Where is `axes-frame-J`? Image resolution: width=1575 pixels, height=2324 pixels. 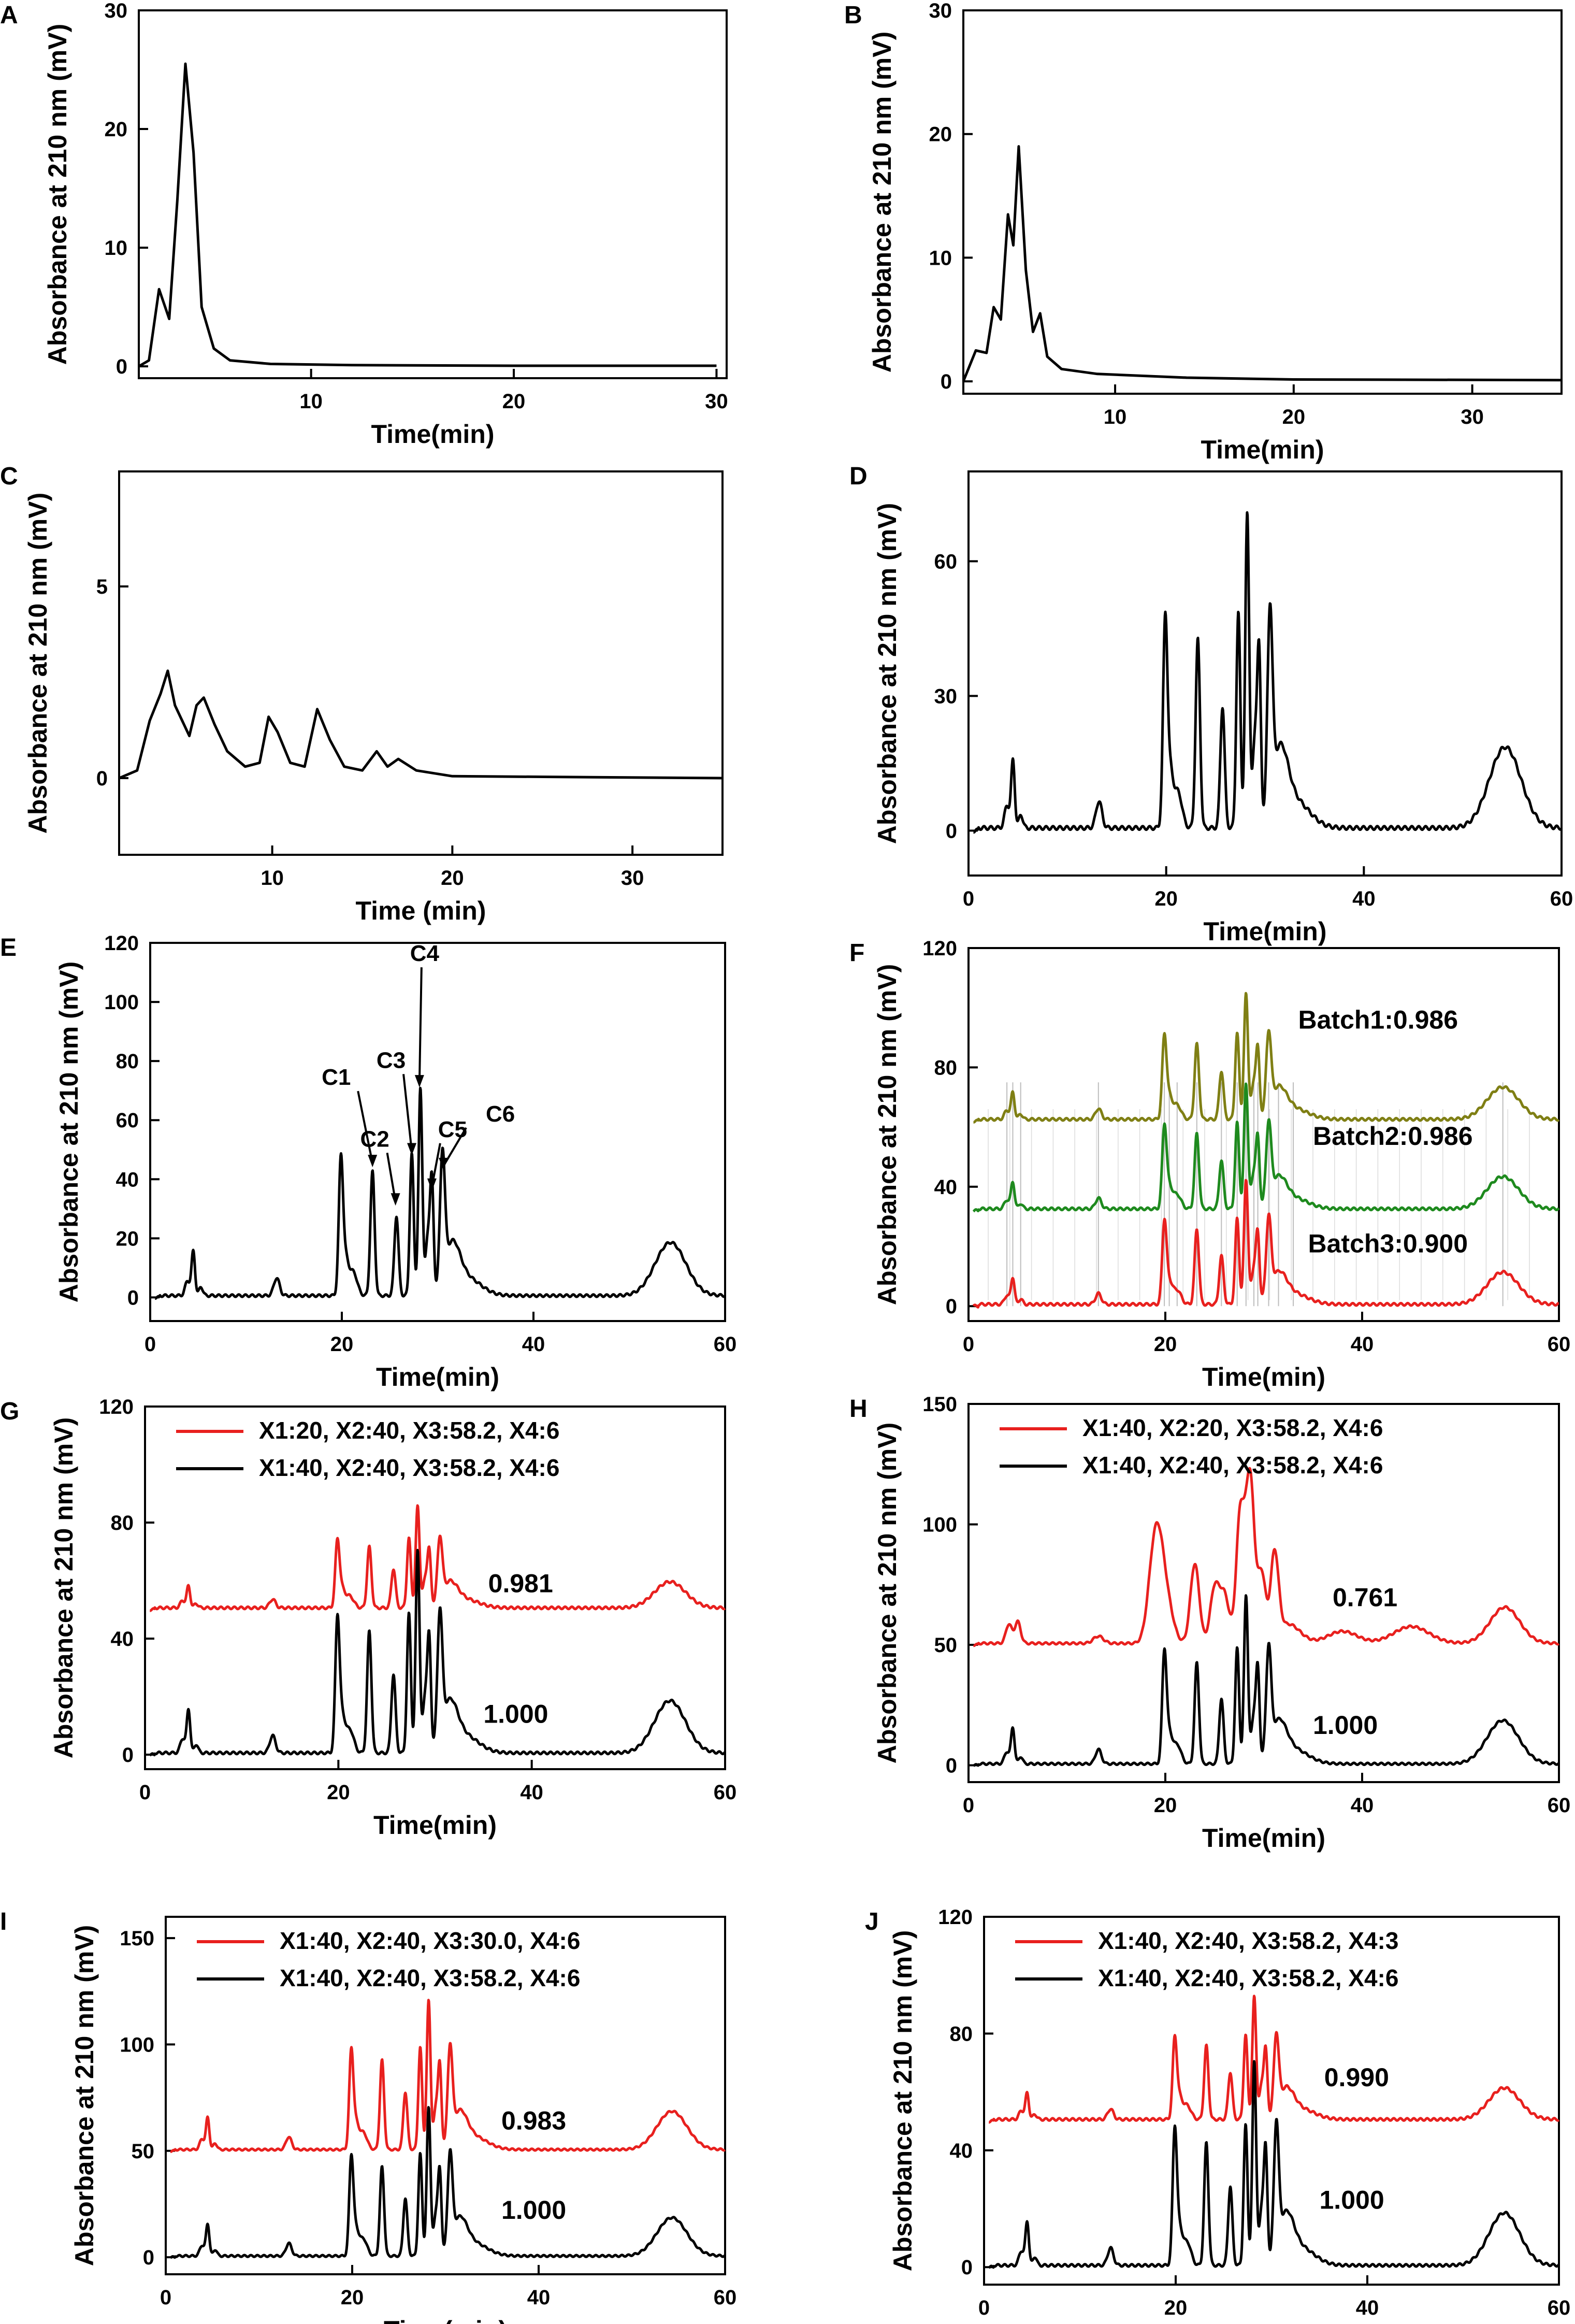 axes-frame-J is located at coordinates (1271, 2101).